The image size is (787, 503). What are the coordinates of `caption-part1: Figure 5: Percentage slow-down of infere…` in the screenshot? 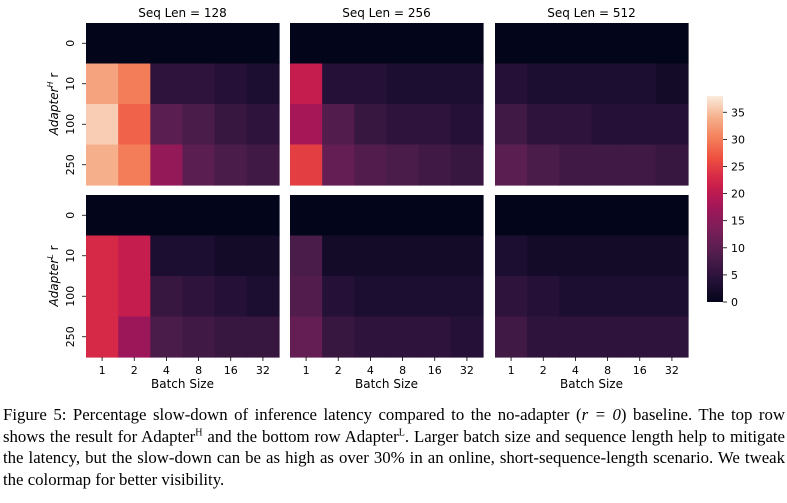 It's located at (292, 414).